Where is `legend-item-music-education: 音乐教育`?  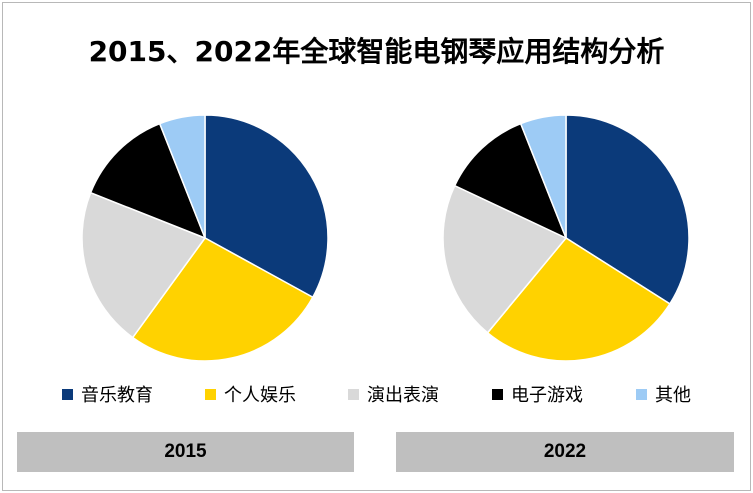
legend-item-music-education: 音乐教育 is located at coordinates (107, 394).